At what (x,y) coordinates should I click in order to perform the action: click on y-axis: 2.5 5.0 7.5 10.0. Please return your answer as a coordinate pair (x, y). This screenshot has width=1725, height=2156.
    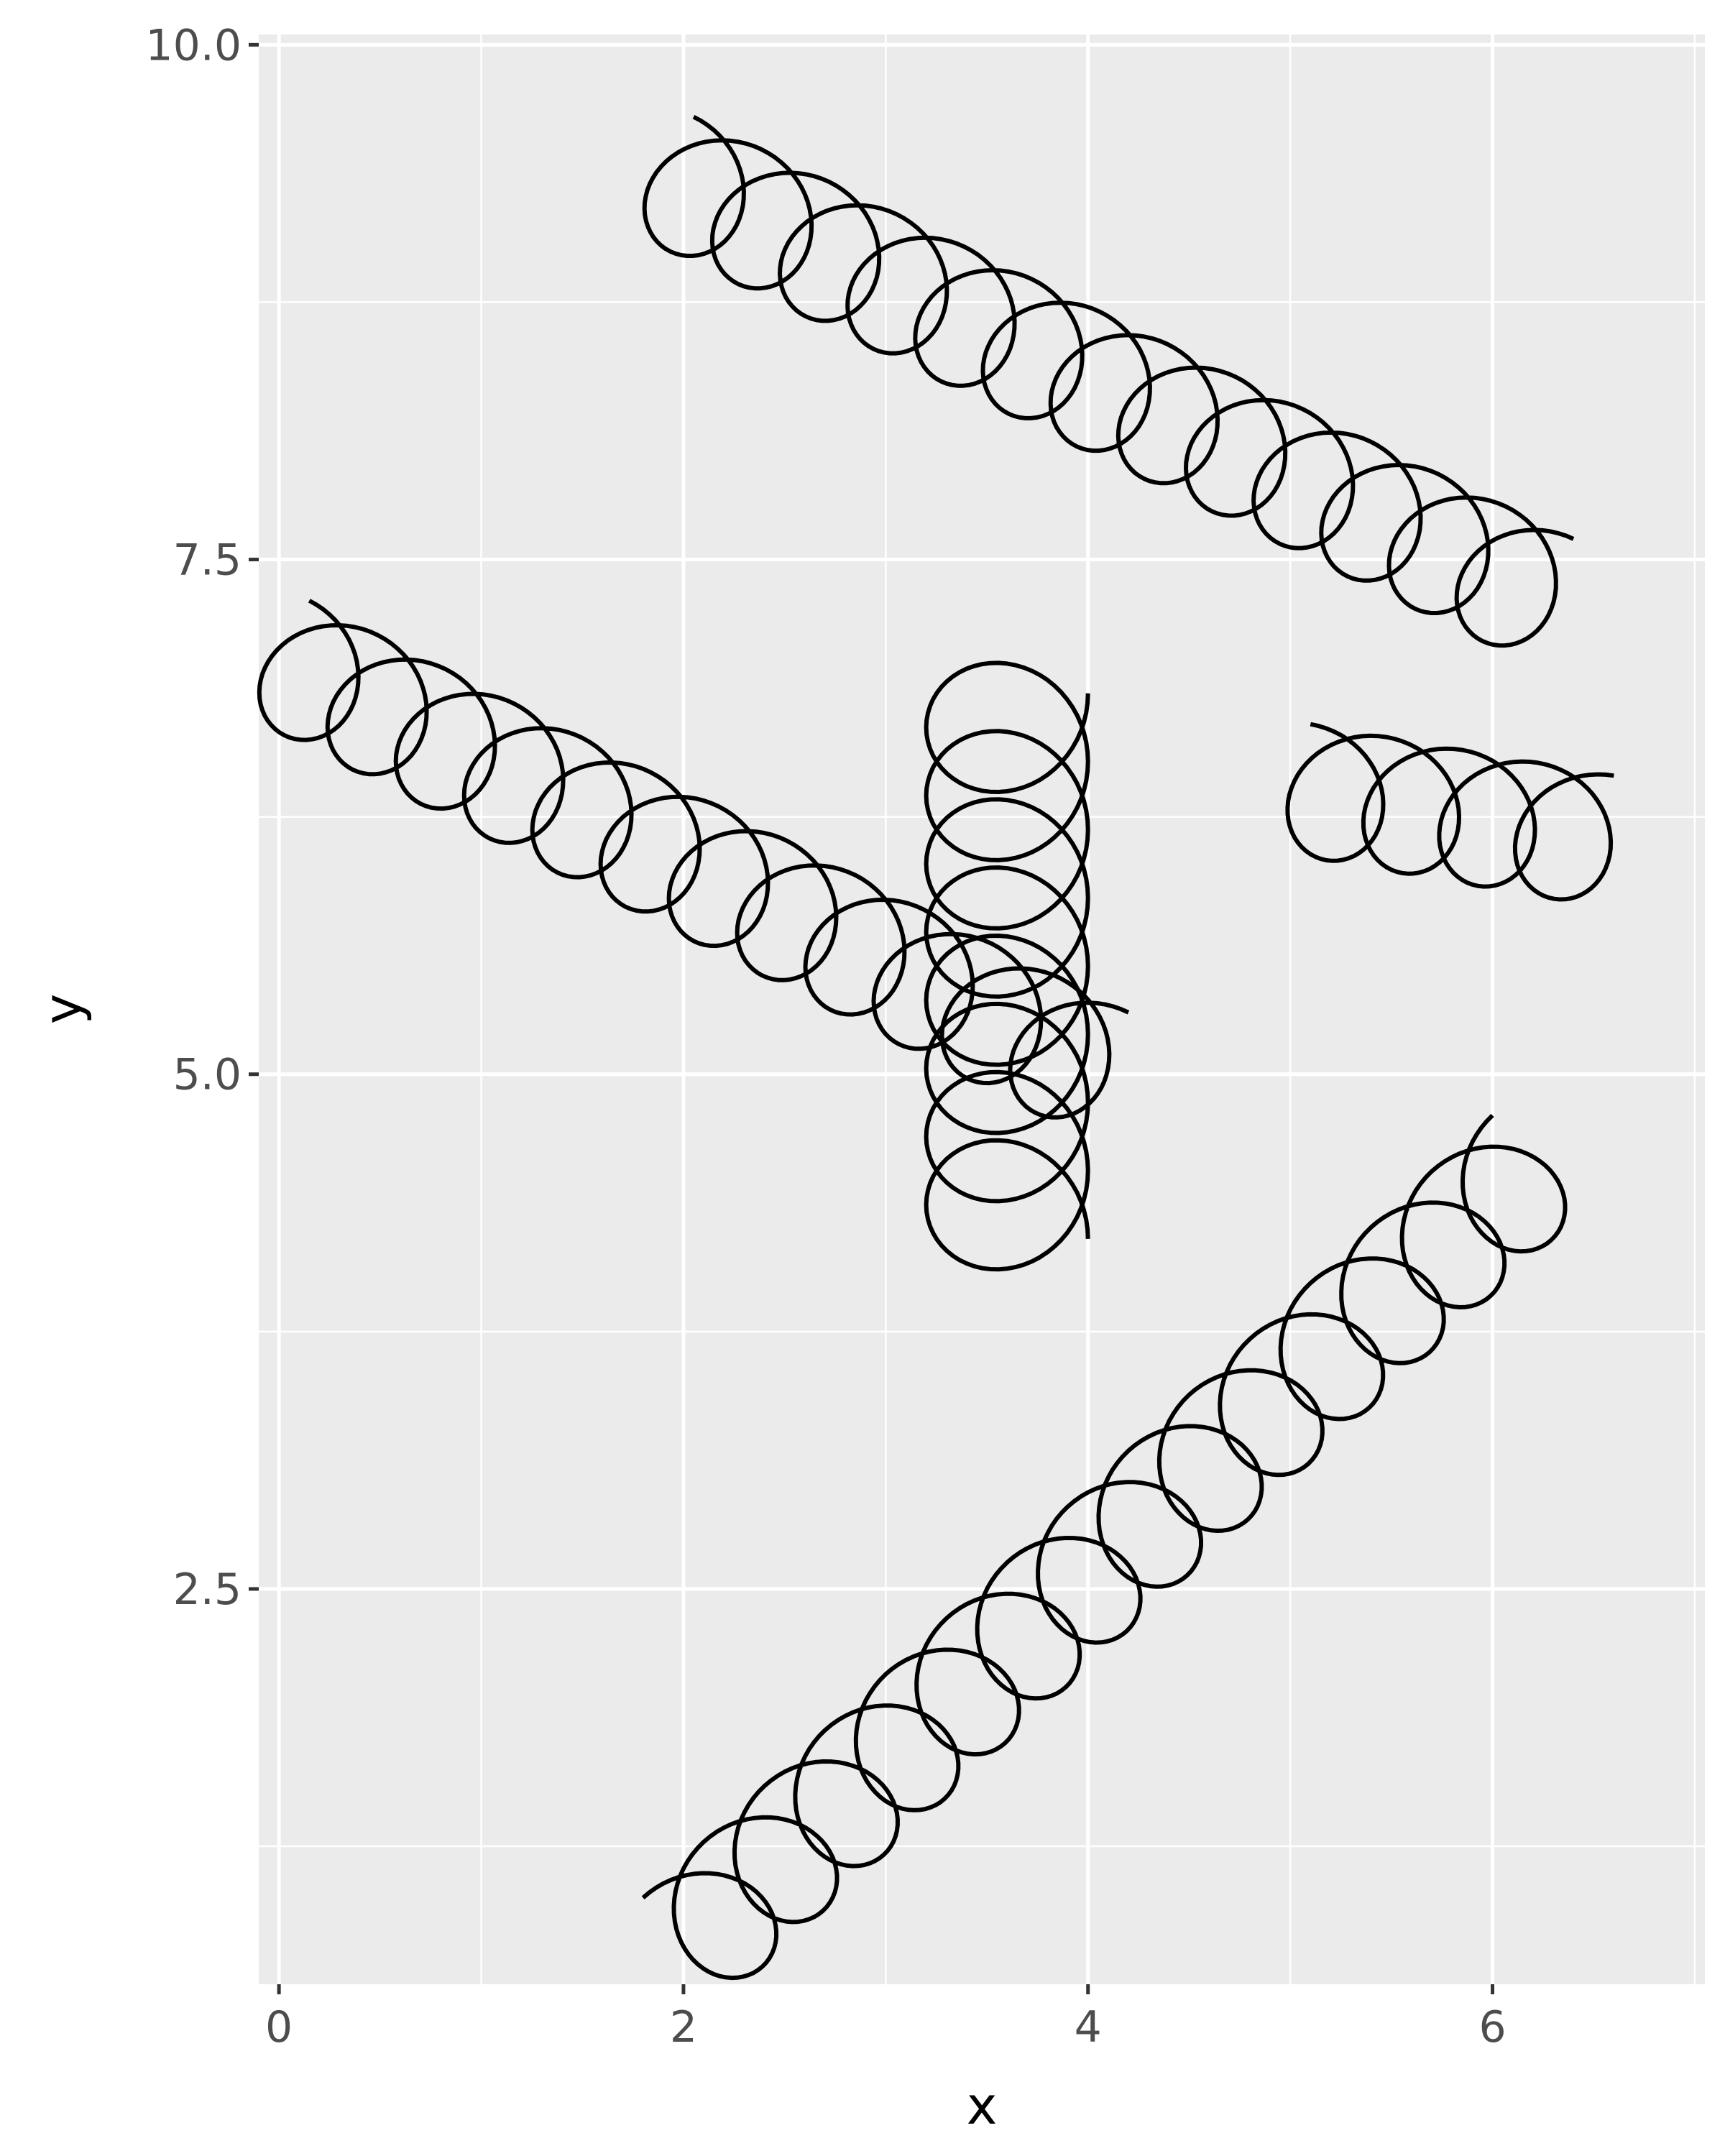
    Looking at the image, I should click on (202, 818).